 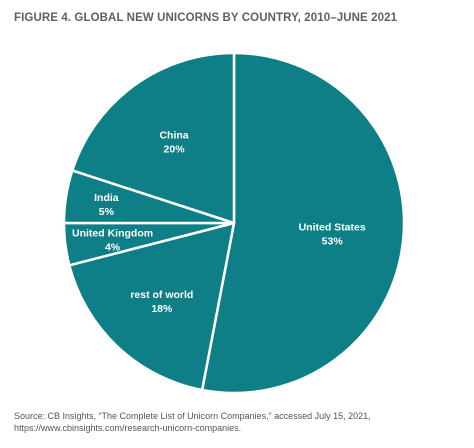 What do you see at coordinates (175, 149) in the screenshot?
I see `slice-value-china: 20%` at bounding box center [175, 149].